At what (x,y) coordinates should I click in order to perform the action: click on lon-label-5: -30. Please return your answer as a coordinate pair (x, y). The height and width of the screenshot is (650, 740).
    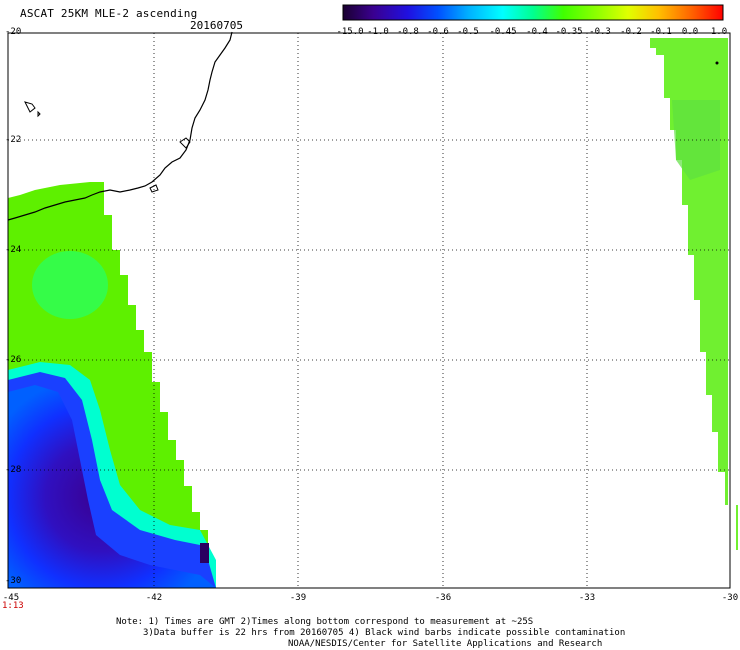
    Looking at the image, I should click on (730, 598).